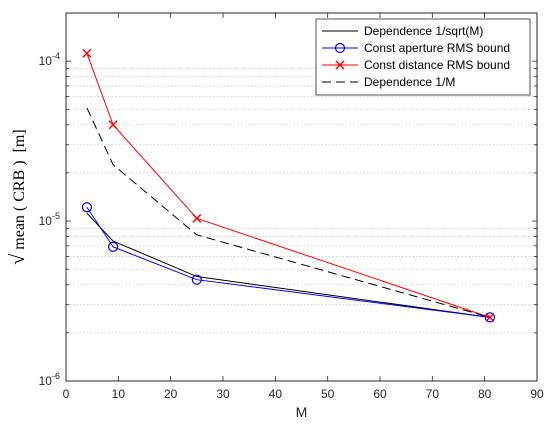 The width and height of the screenshot is (550, 430). Describe the element at coordinates (56, 376) in the screenshot. I see `y-tick-exponent: -6` at that location.